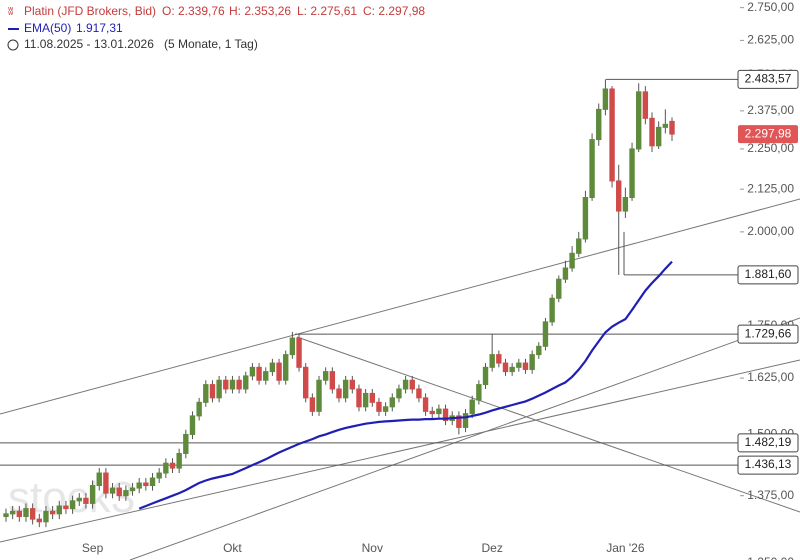  What do you see at coordinates (13, 45) in the screenshot?
I see `clock-icon` at bounding box center [13, 45].